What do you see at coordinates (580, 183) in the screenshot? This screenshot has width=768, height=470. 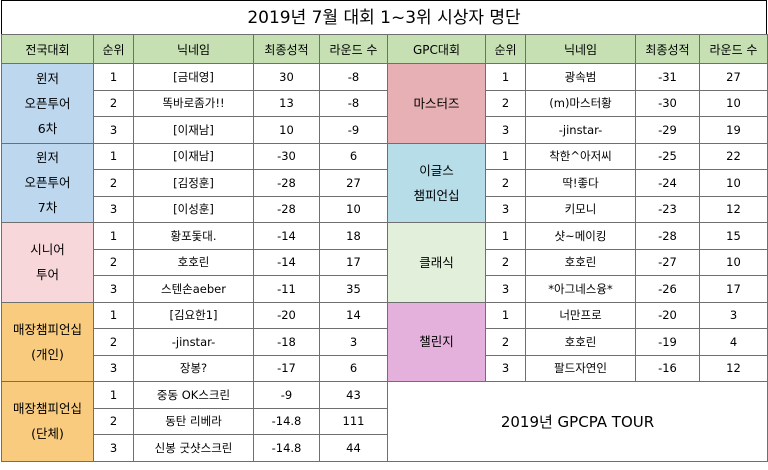 I see `nickname-cell: 딱!좋다` at bounding box center [580, 183].